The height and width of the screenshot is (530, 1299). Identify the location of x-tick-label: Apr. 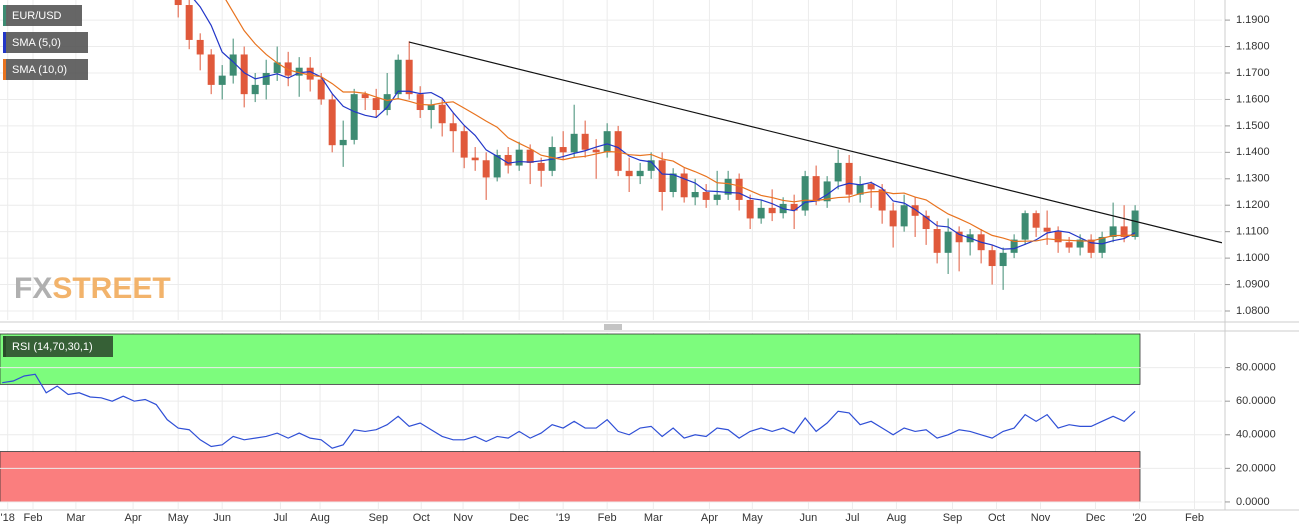
(133, 518).